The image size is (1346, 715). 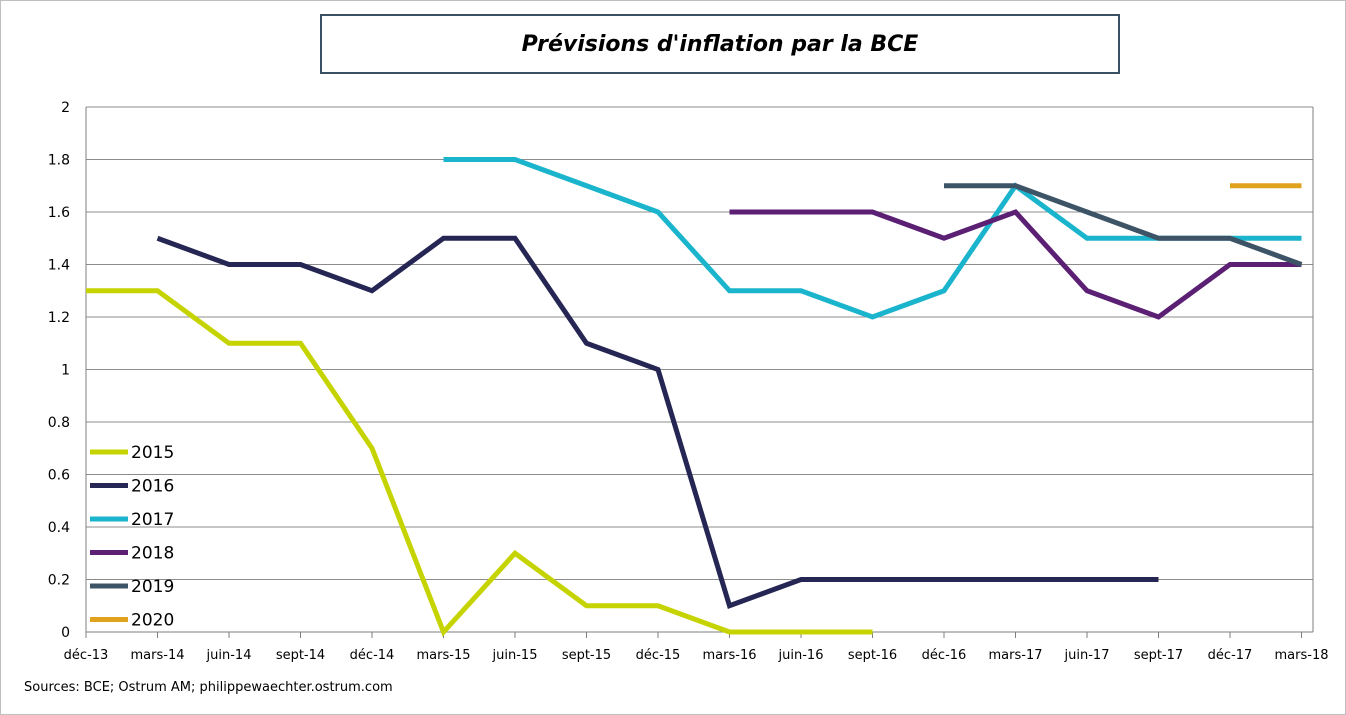 I want to click on x-tick-label: juin-15, so click(x=515, y=655).